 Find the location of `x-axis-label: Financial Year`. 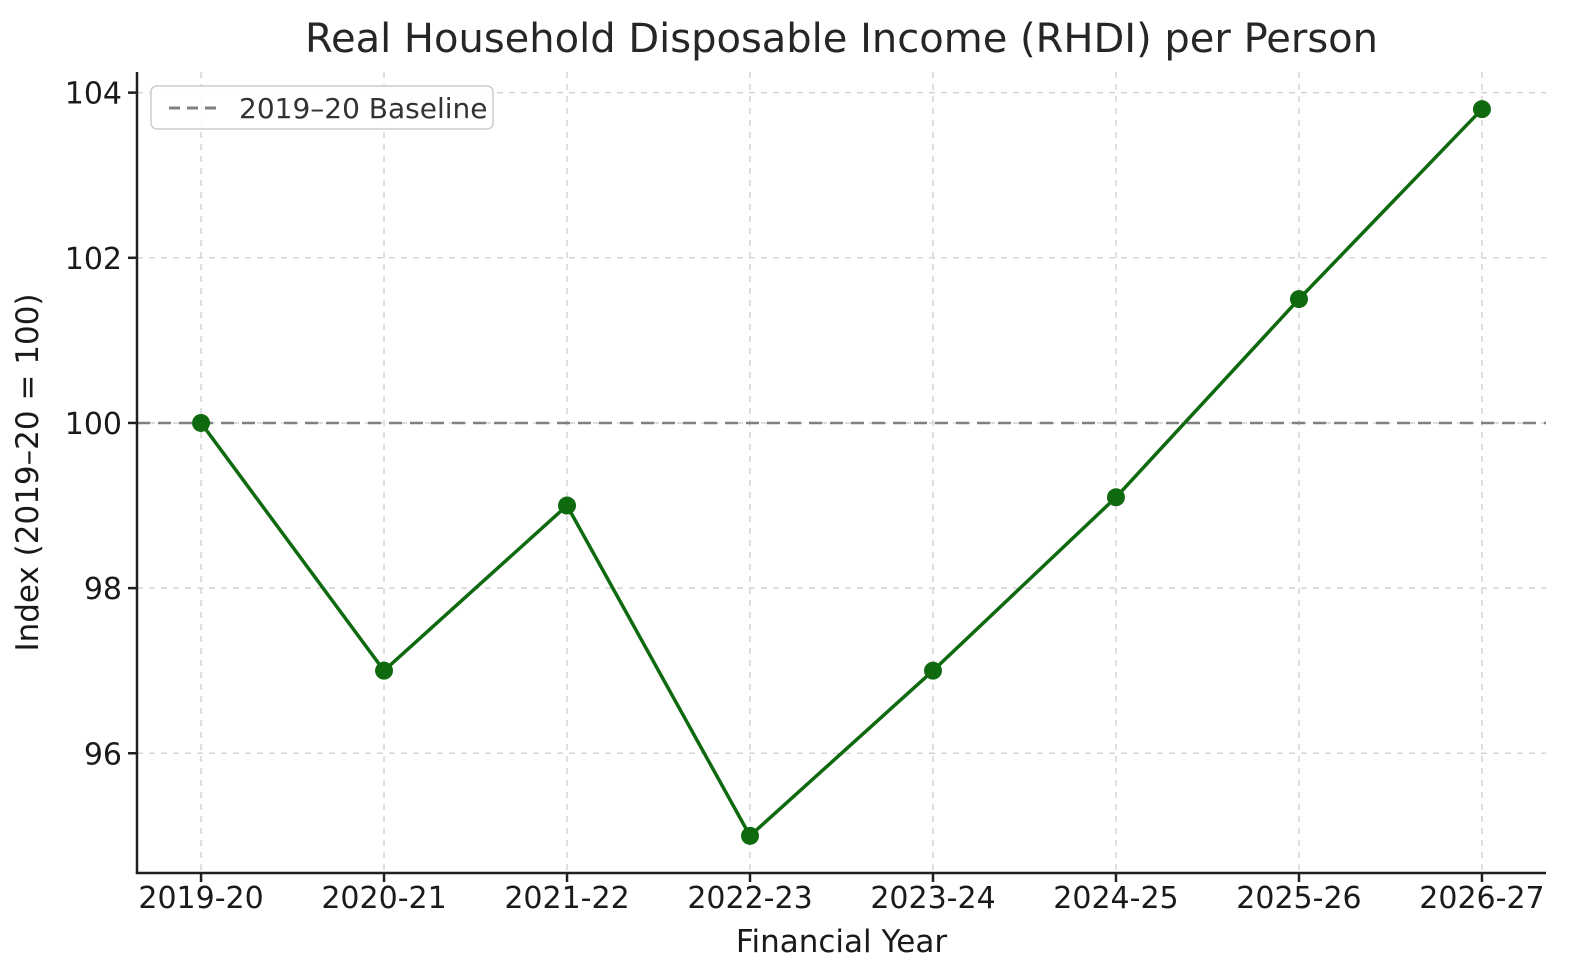

x-axis-label: Financial Year is located at coordinates (841, 942).